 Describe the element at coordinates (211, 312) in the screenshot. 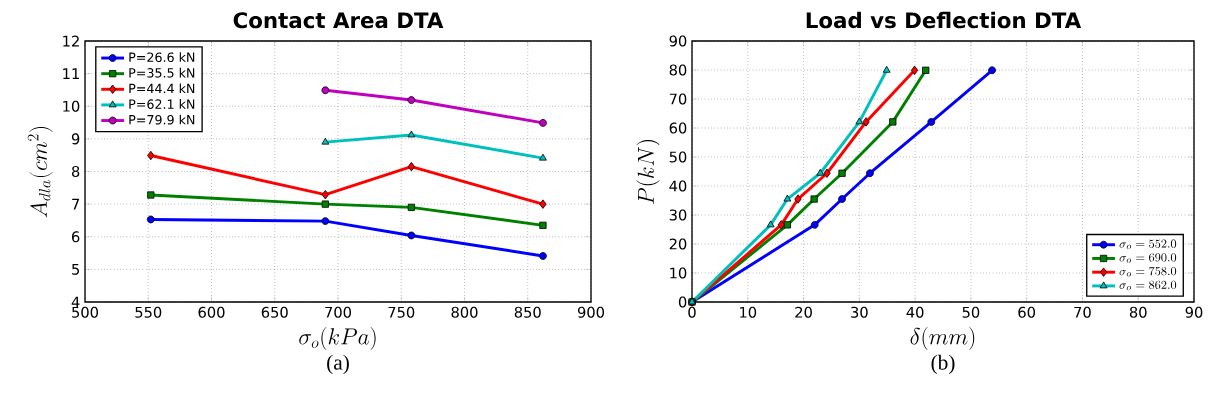

I see `x-tick-label: 600` at that location.